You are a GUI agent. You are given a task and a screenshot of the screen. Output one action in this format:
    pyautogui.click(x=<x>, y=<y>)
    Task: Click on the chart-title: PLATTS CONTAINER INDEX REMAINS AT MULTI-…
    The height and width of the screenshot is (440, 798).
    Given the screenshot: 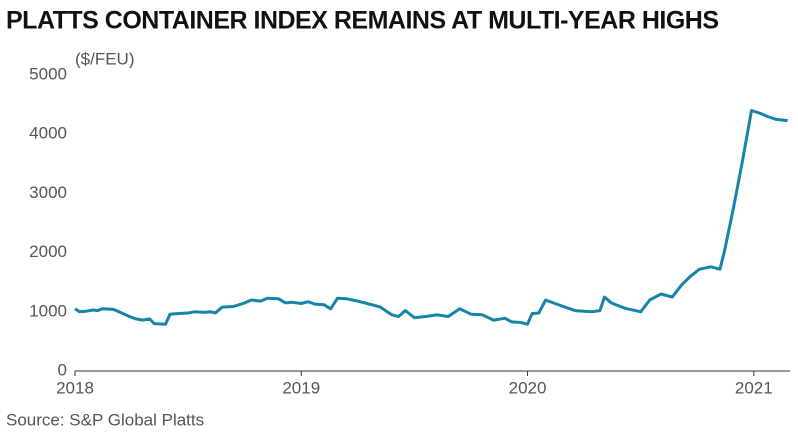 What is the action you would take?
    pyautogui.click(x=362, y=21)
    